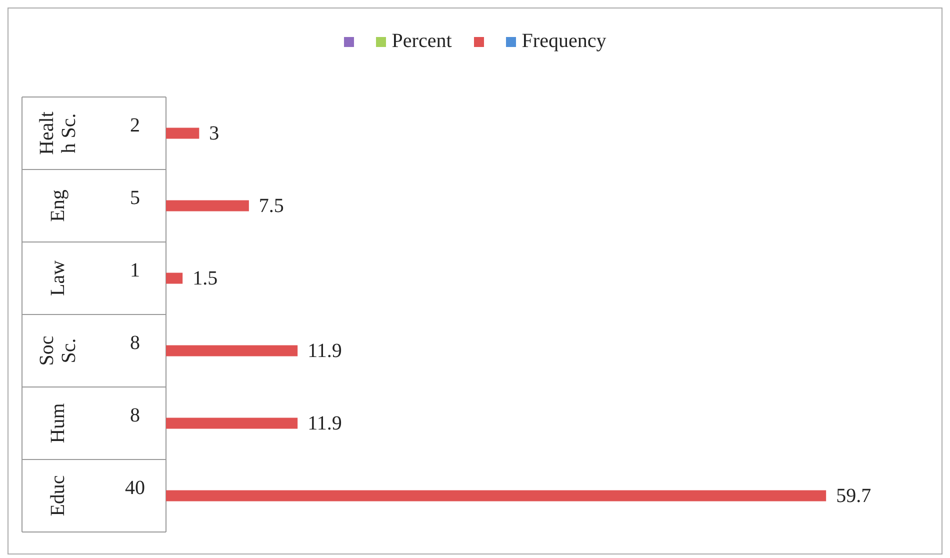  I want to click on text: 5, so click(135, 197).